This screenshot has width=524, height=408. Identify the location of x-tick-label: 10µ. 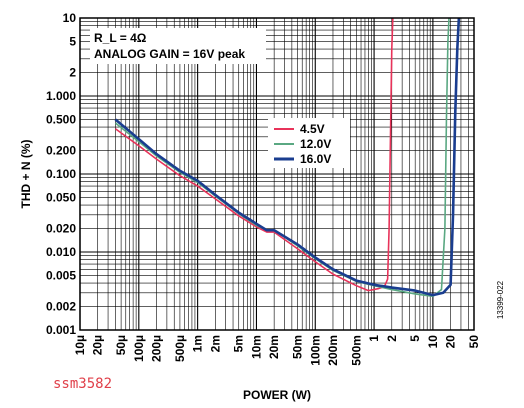
(80, 345).